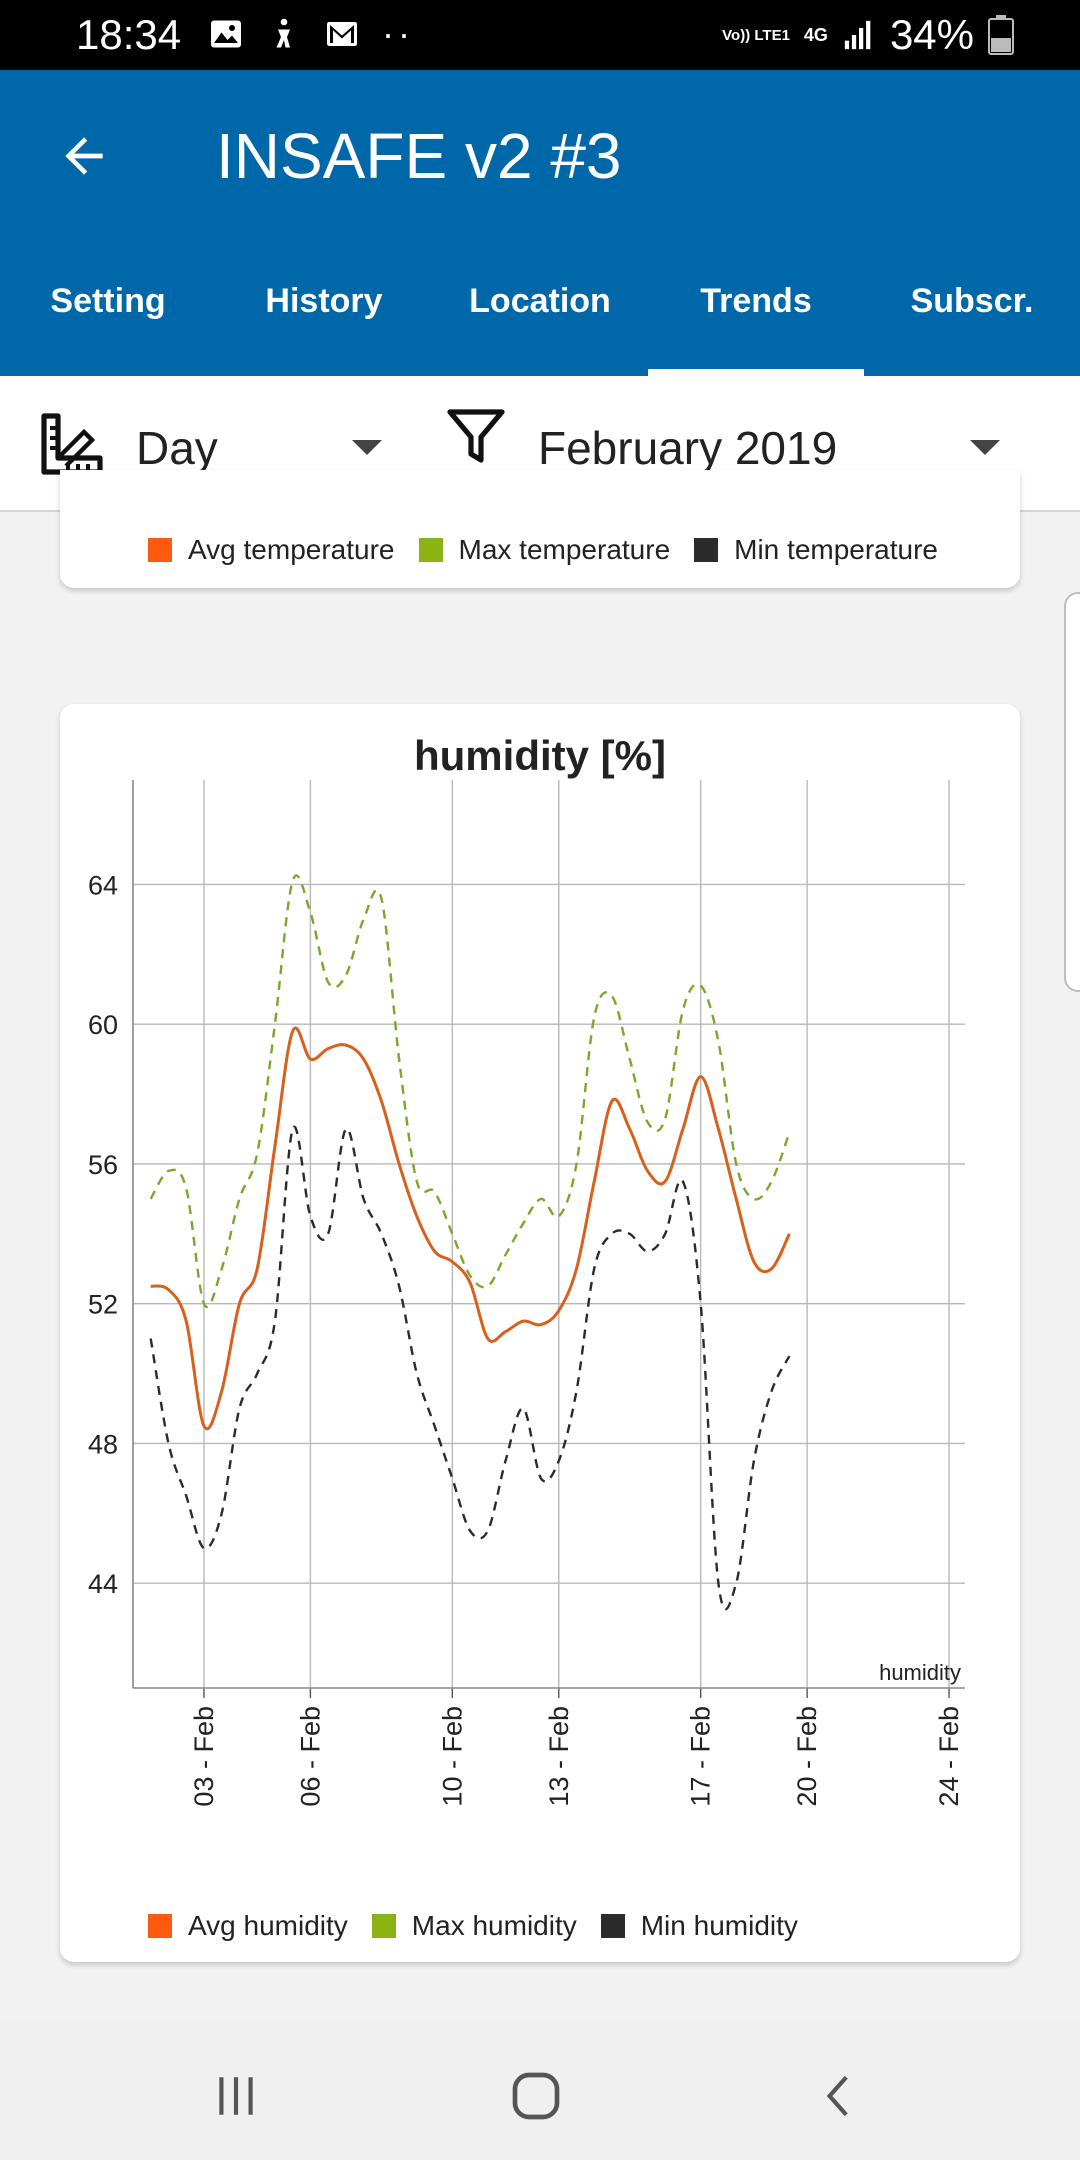 The width and height of the screenshot is (1080, 2160). I want to click on y-tick-label: 48, so click(103, 1444).